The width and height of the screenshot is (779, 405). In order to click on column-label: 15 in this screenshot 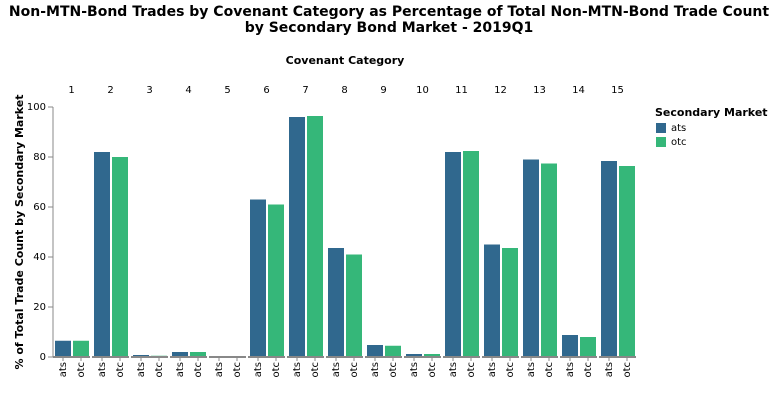, I will do `click(617, 90)`.